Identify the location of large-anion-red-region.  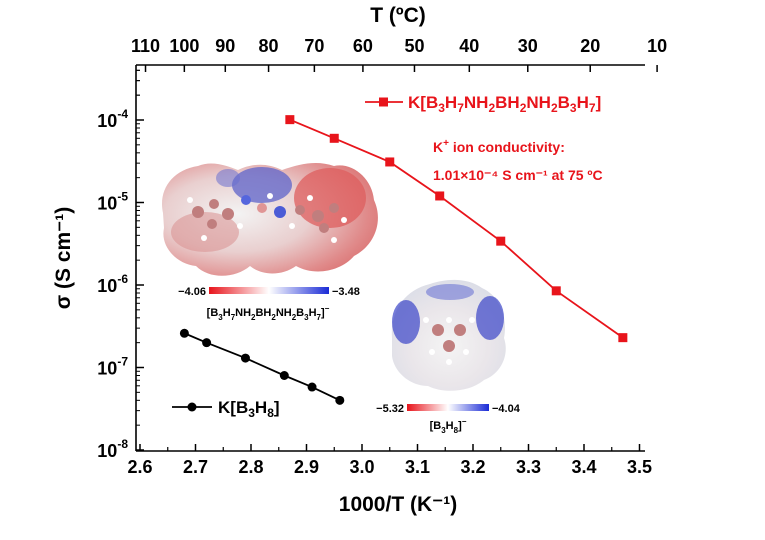
(330, 198).